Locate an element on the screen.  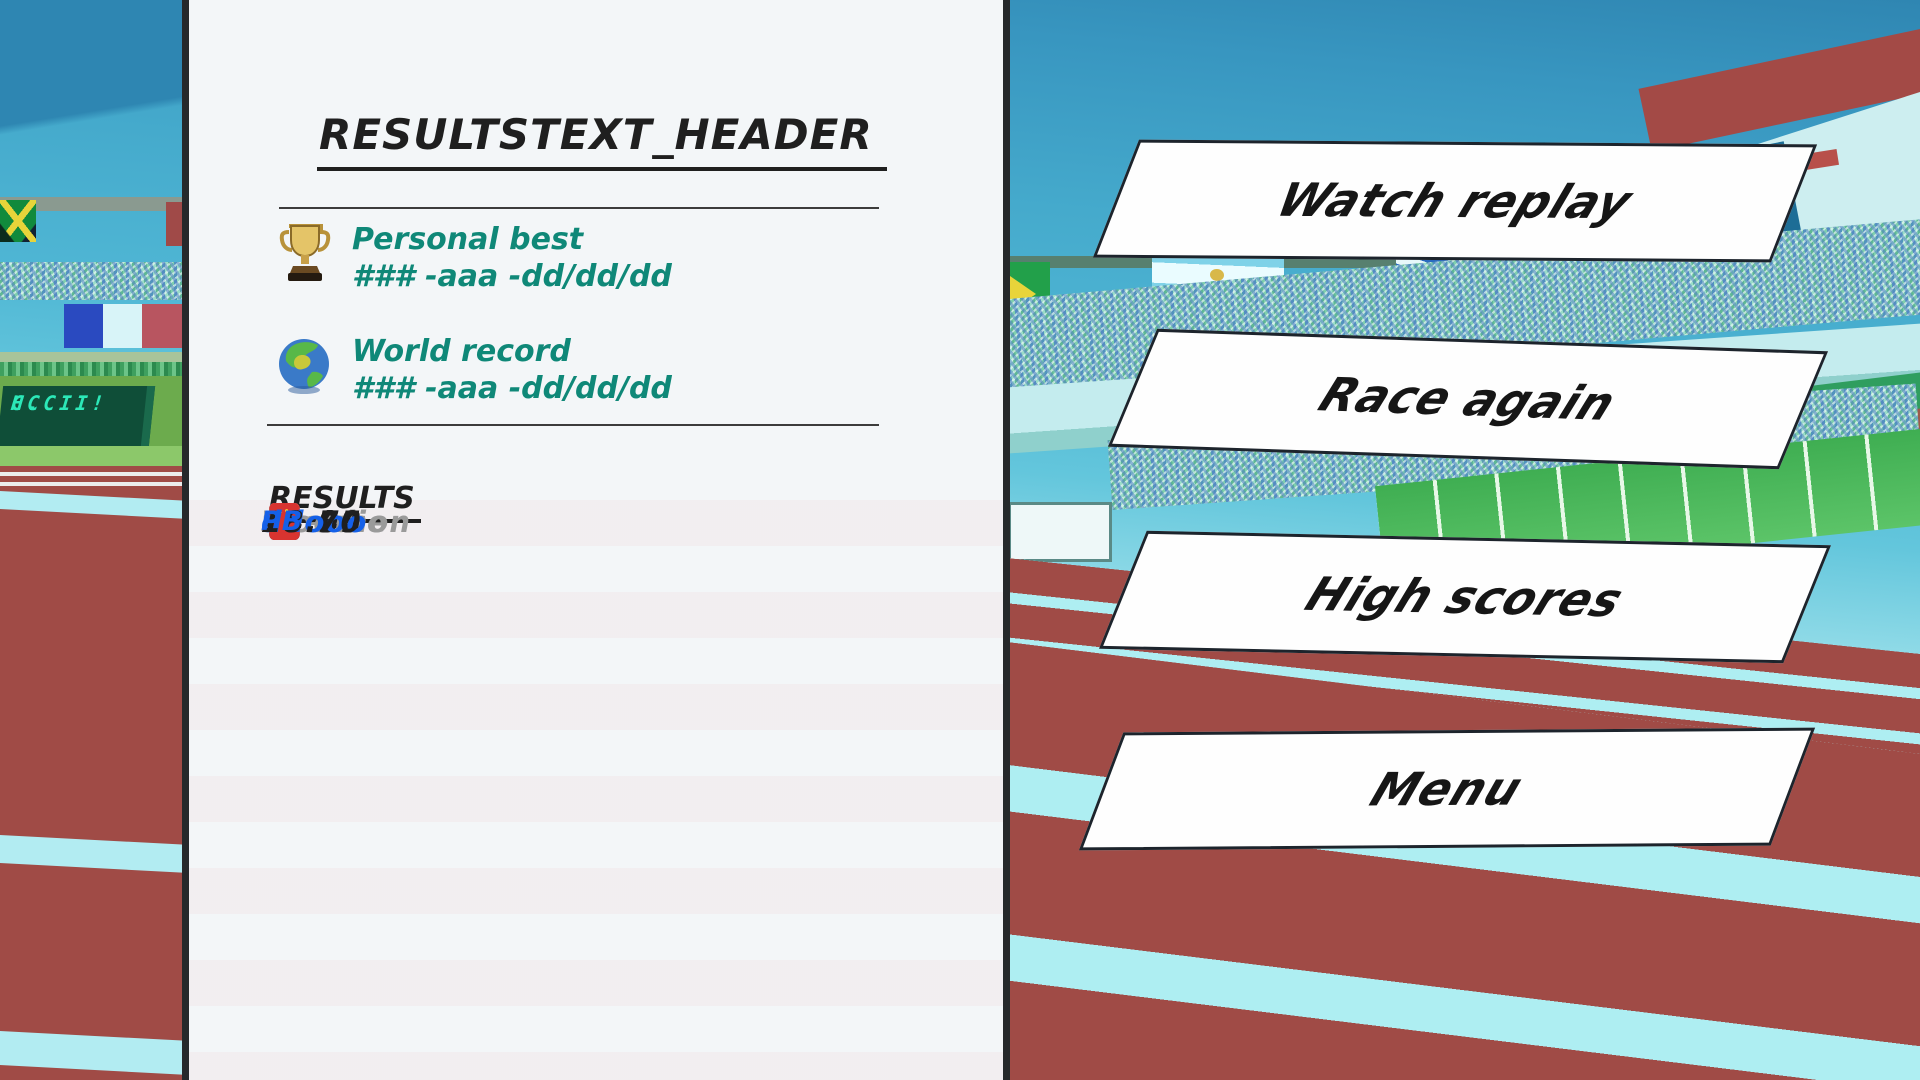
stadium-scoreboard: H. II! CCC is located at coordinates (78, 416).